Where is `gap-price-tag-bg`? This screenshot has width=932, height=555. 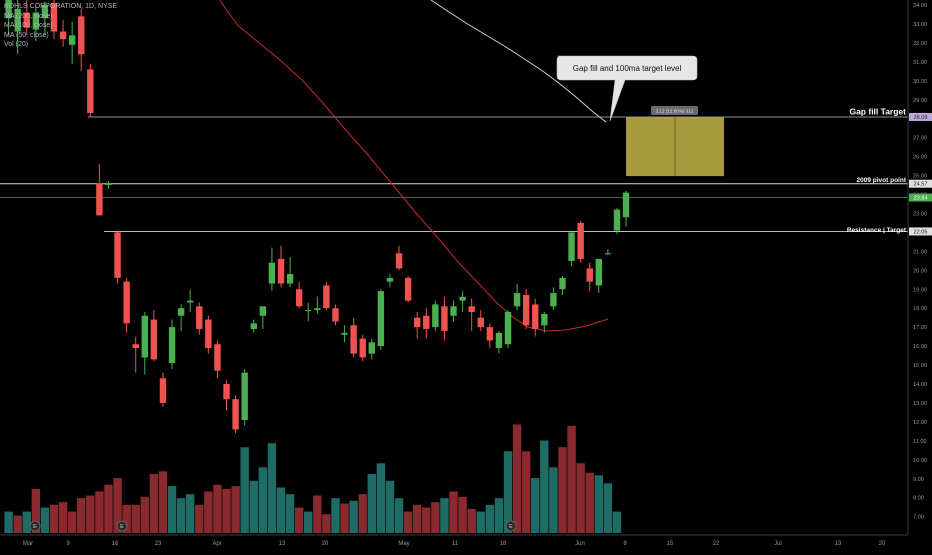 gap-price-tag-bg is located at coordinates (920, 116).